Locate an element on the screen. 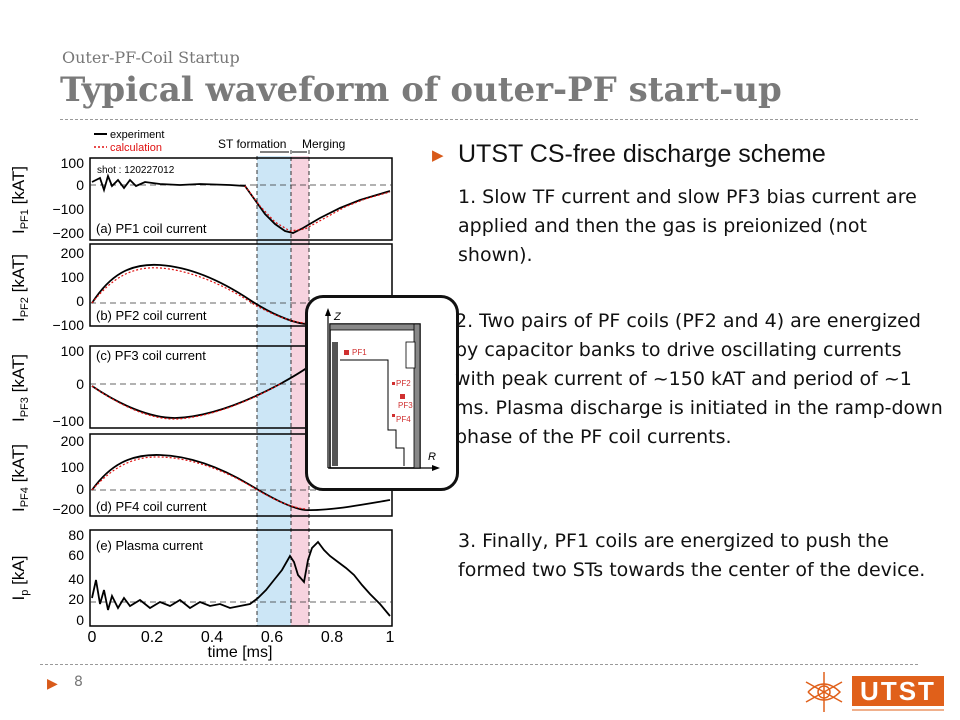 The height and width of the screenshot is (720, 960). ylabel-pf3: IPF3 [kAT] is located at coordinates (20, 388).